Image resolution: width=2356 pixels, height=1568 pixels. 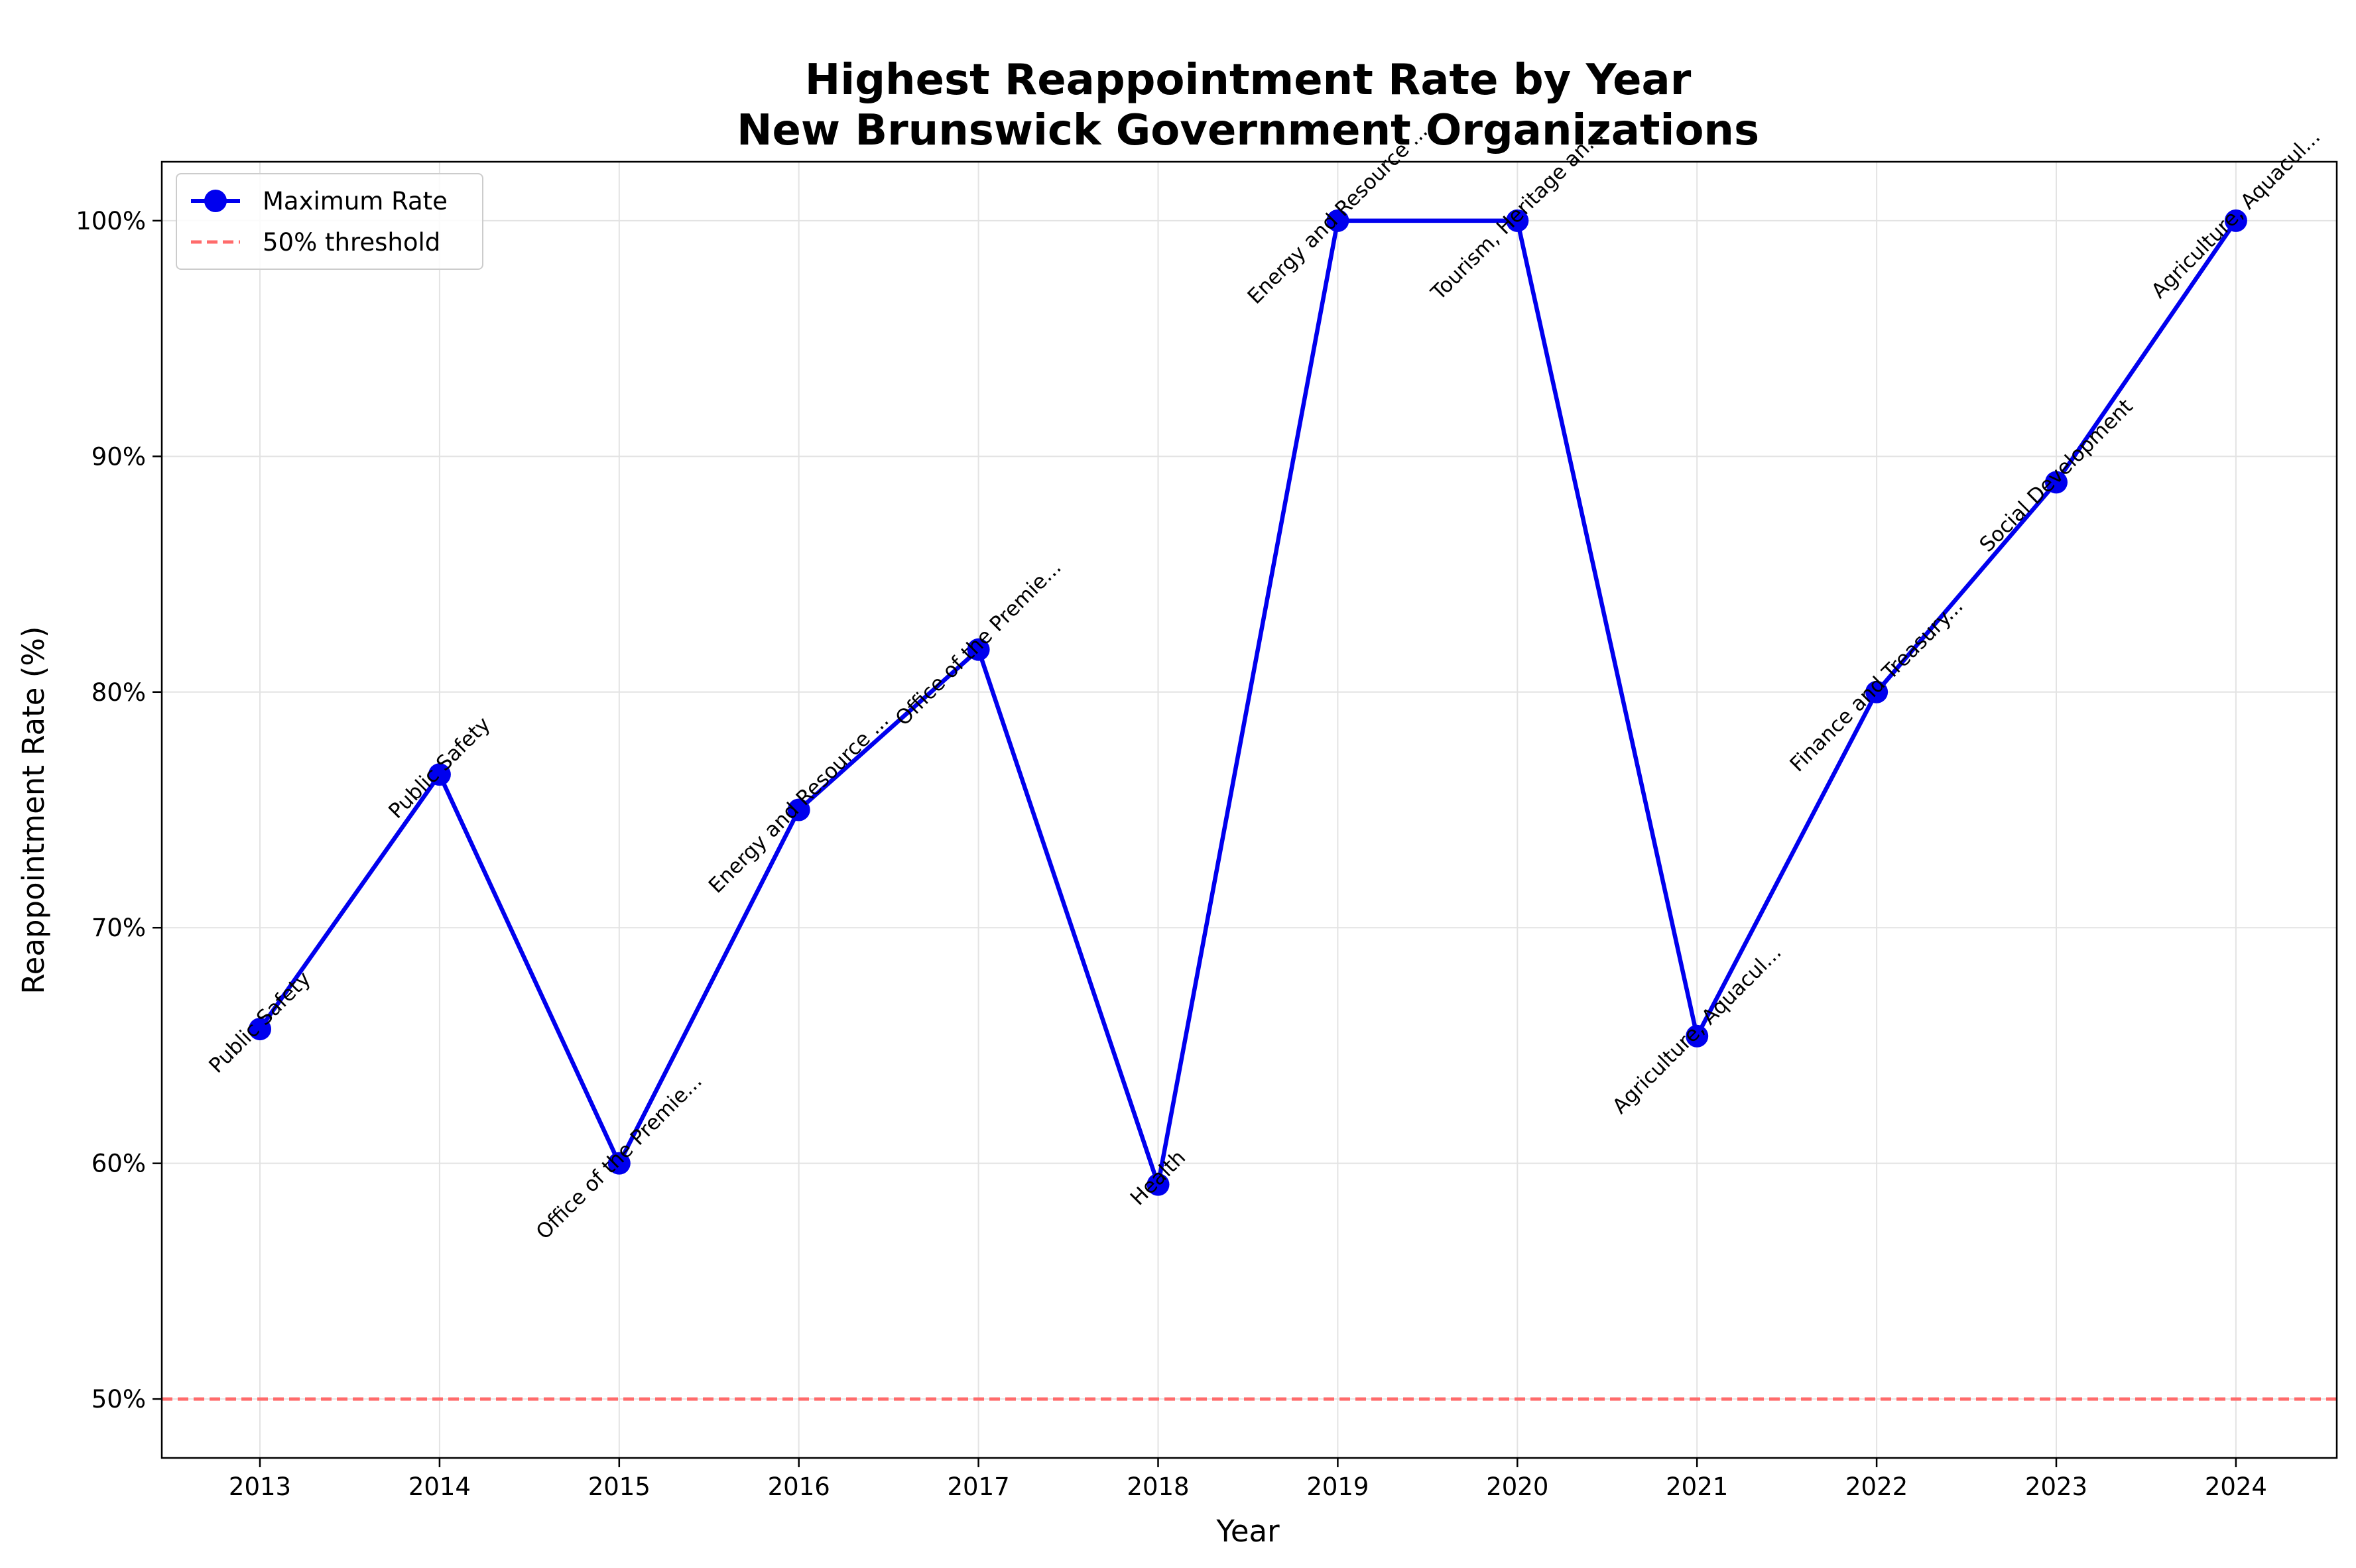 What do you see at coordinates (1247, 1531) in the screenshot?
I see `x-axis-label: Year` at bounding box center [1247, 1531].